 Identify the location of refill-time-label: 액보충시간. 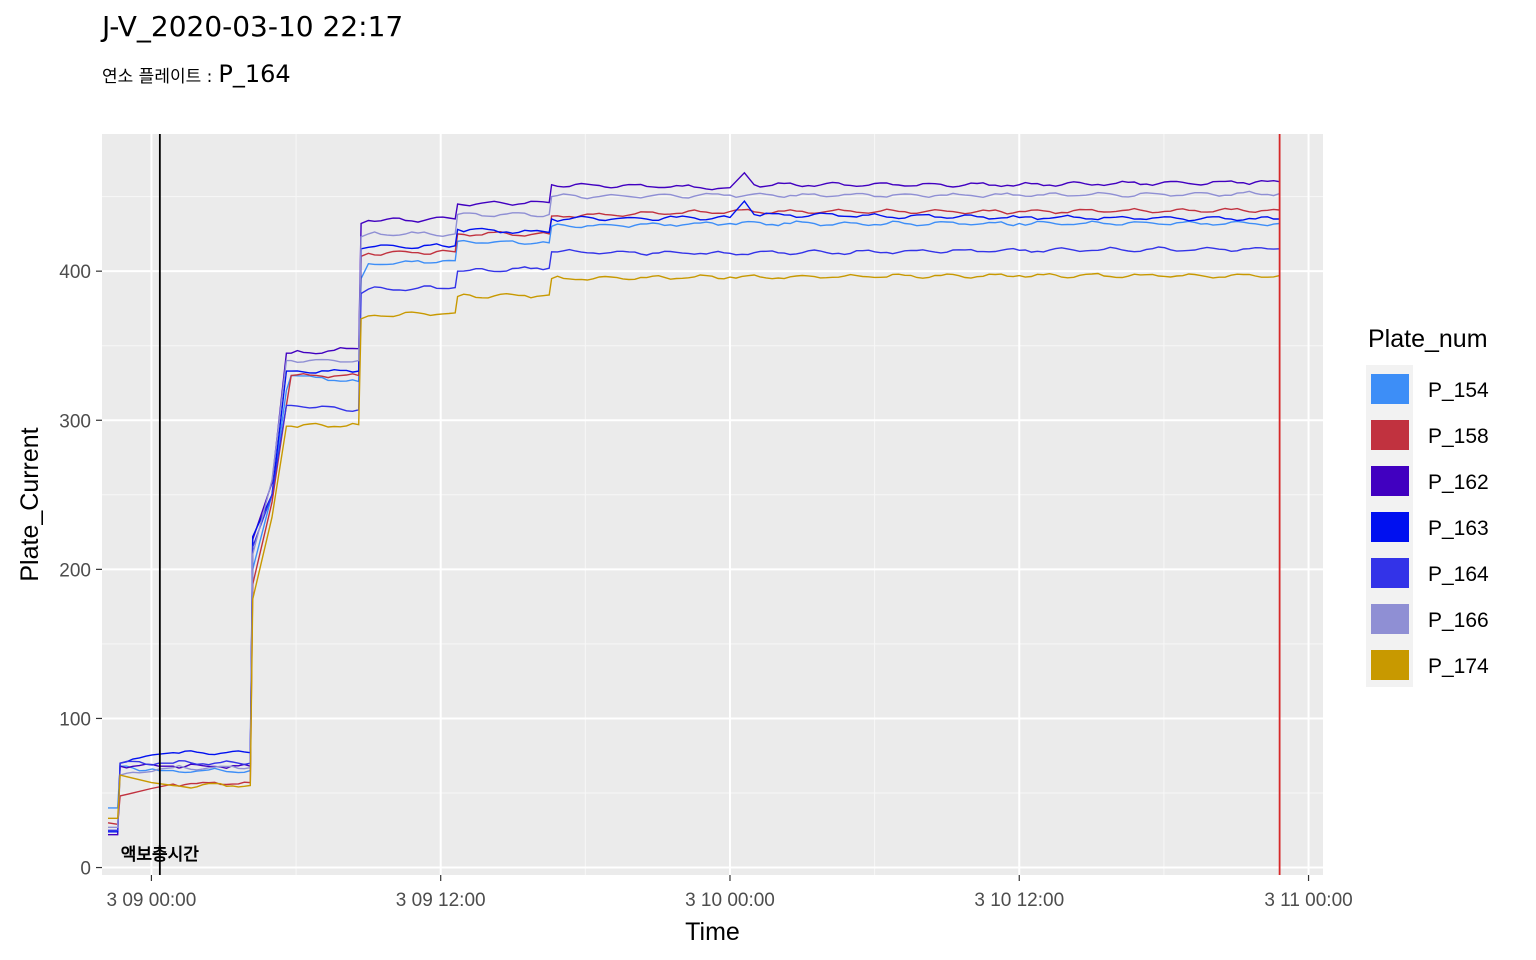
(160, 855).